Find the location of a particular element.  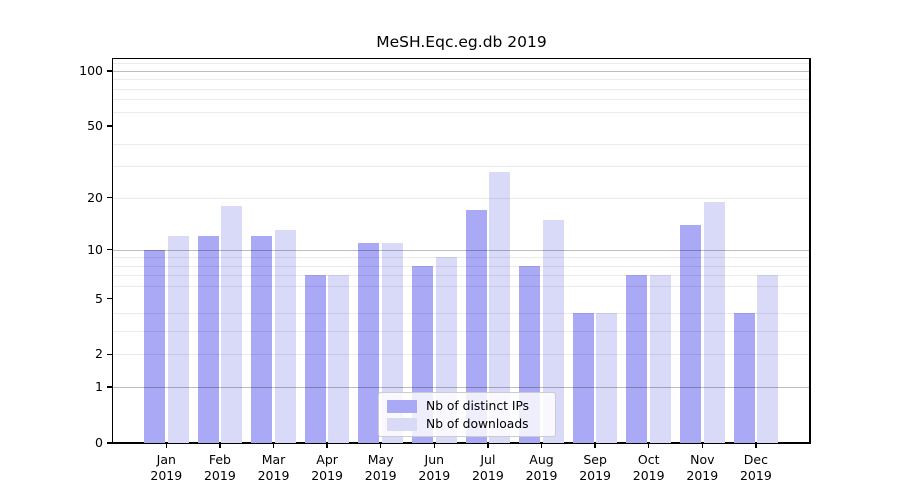

x-tick-label: Nov 2019 is located at coordinates (702, 467).